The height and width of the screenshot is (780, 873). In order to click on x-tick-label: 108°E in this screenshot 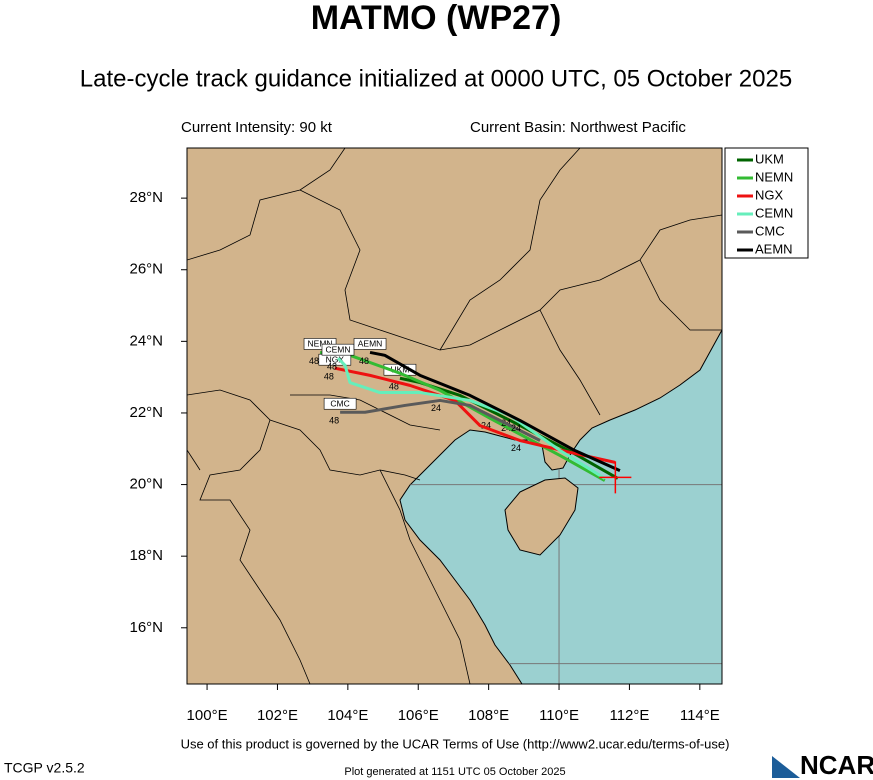, I will do `click(488, 715)`.